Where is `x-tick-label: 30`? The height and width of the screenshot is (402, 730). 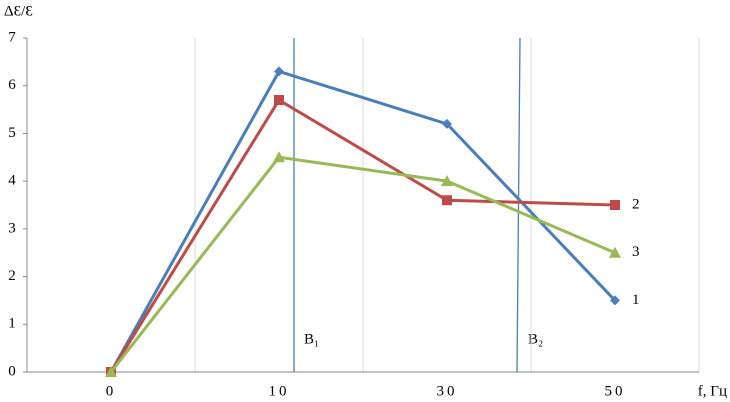 x-tick-label: 30 is located at coordinates (447, 391).